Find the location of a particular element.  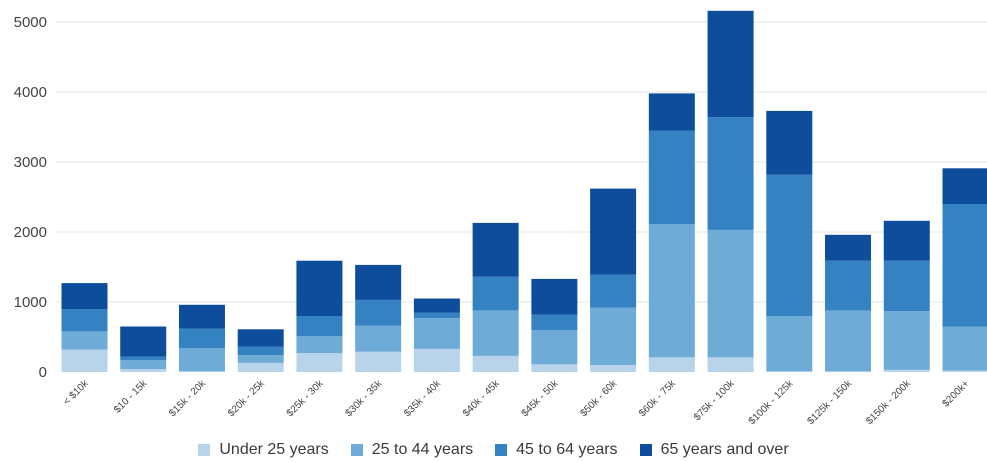

y-tick-label: 0 is located at coordinates (43, 372).